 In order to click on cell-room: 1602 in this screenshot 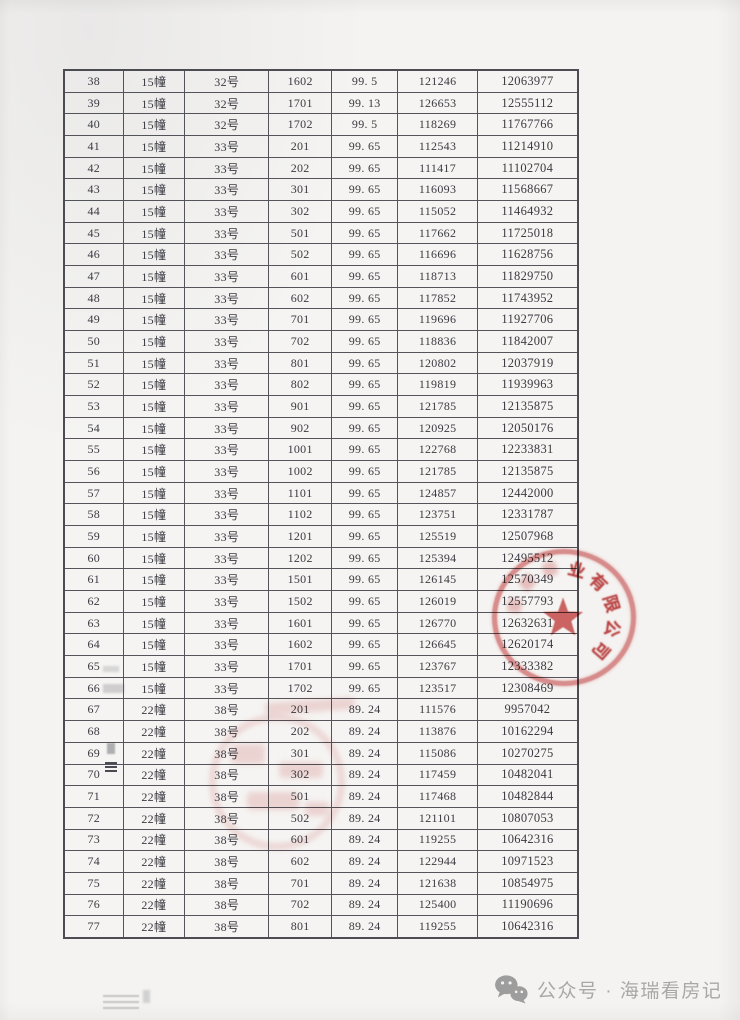, I will do `click(300, 645)`.